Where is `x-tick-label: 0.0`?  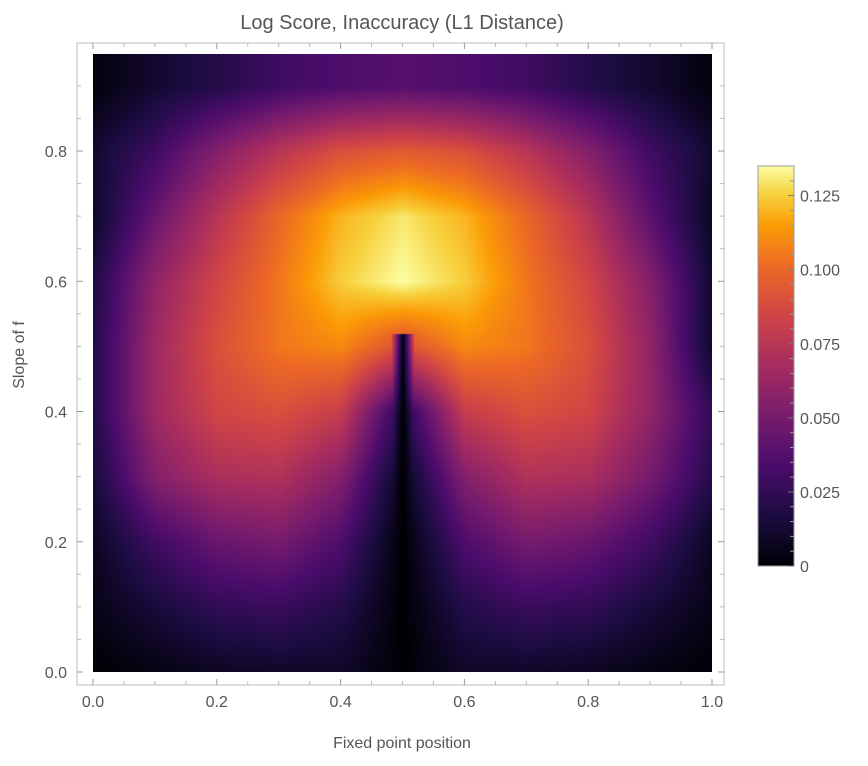 x-tick-label: 0.0 is located at coordinates (93, 702).